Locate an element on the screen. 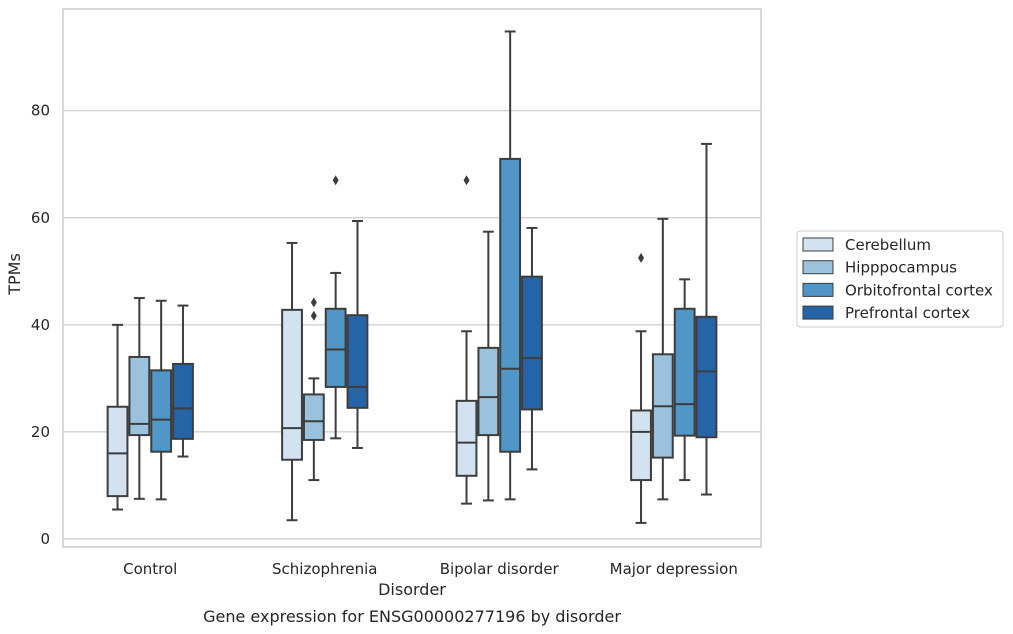  y-tick-label: 0 is located at coordinates (45, 539).